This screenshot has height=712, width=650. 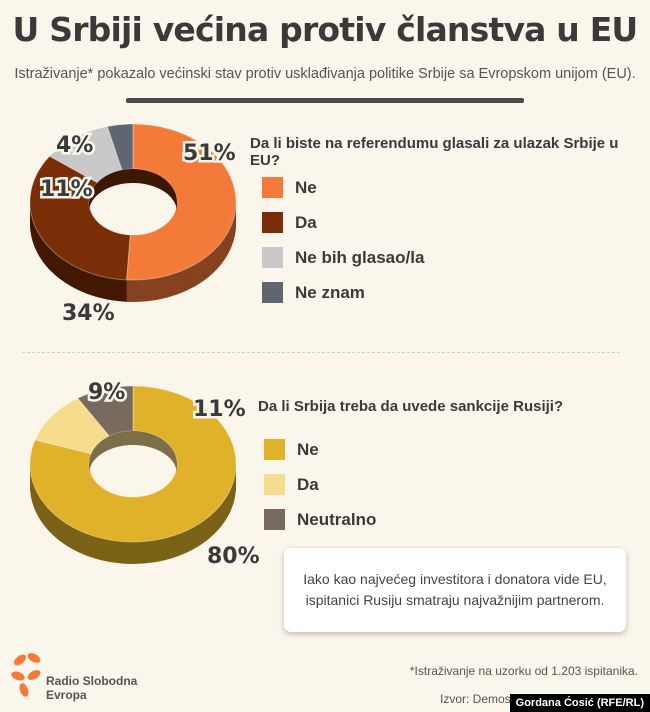 I want to click on data-label-eu-1: 34%, so click(x=88, y=313).